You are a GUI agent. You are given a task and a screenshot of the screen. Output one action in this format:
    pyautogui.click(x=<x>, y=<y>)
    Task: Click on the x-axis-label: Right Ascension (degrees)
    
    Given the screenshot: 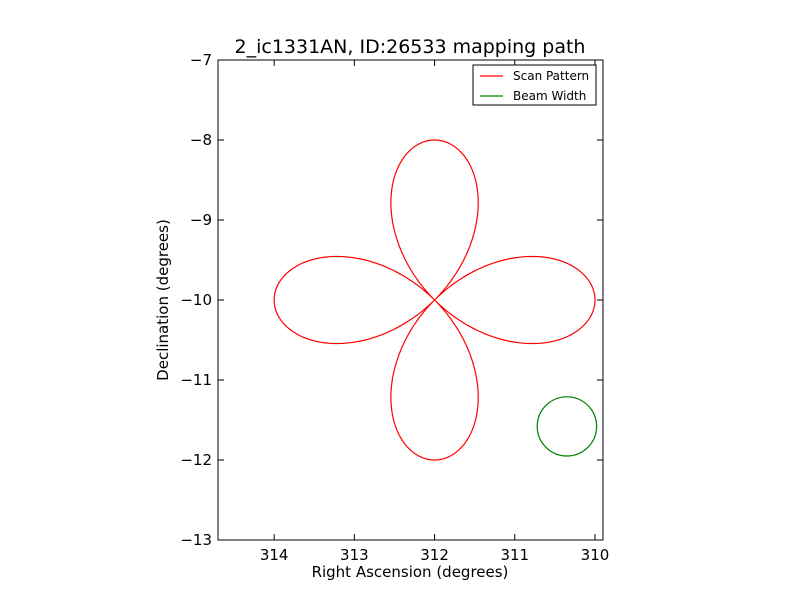 What is the action you would take?
    pyautogui.click(x=410, y=572)
    